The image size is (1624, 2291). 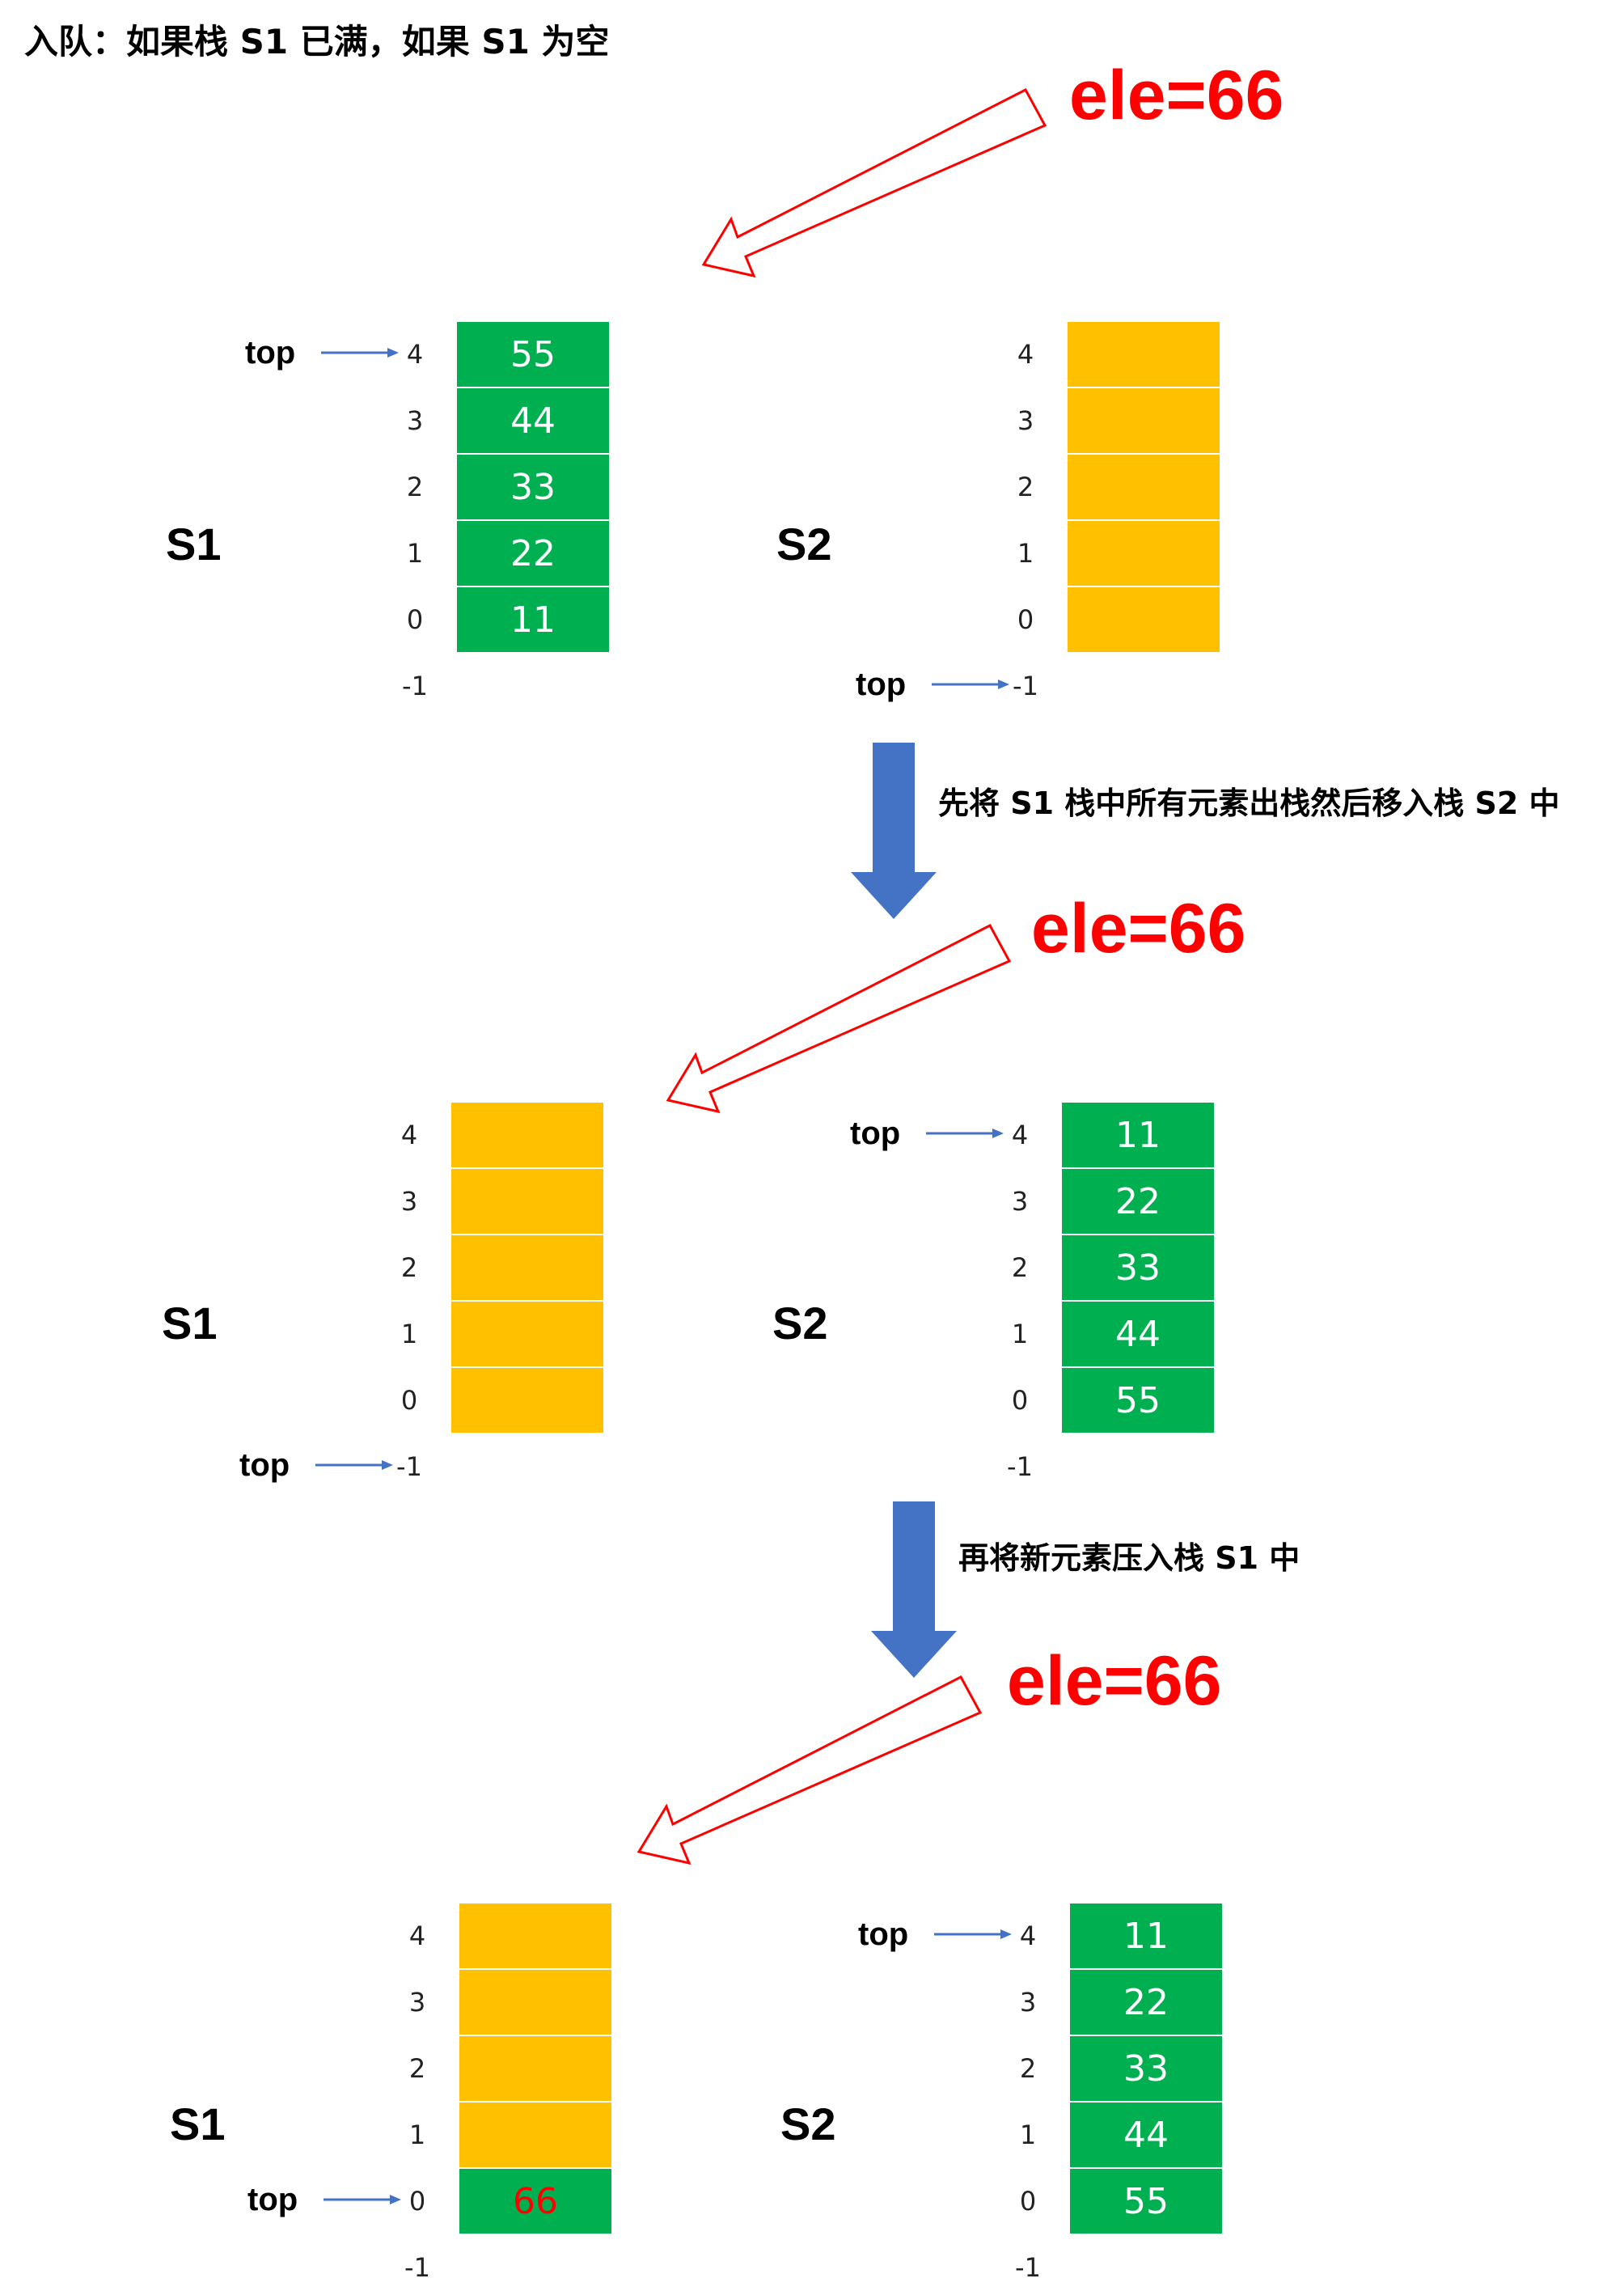 I want to click on stack-s1-column: 66, so click(x=535, y=2069).